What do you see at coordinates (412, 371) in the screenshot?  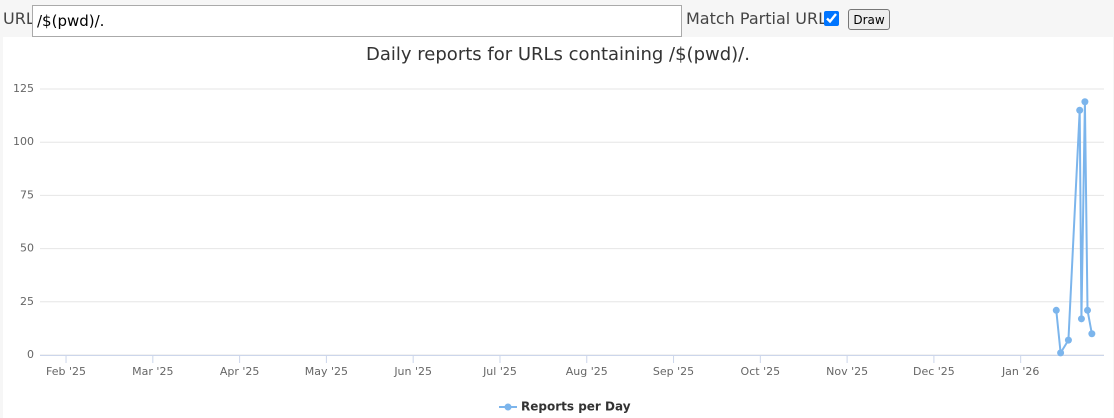 I see `x-tick-label: Jun '25` at bounding box center [412, 371].